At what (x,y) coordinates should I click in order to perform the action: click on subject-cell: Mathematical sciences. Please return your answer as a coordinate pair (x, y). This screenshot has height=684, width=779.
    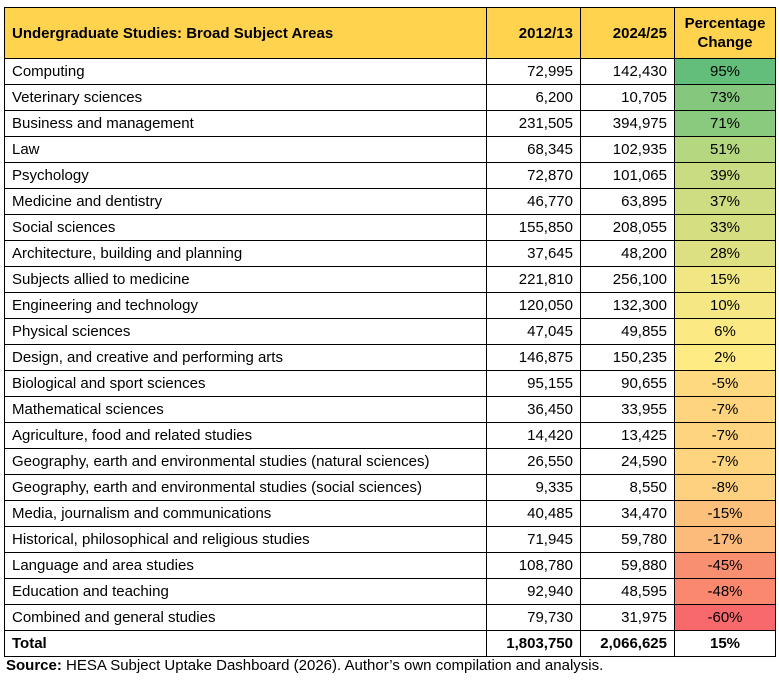
    Looking at the image, I should click on (245, 409).